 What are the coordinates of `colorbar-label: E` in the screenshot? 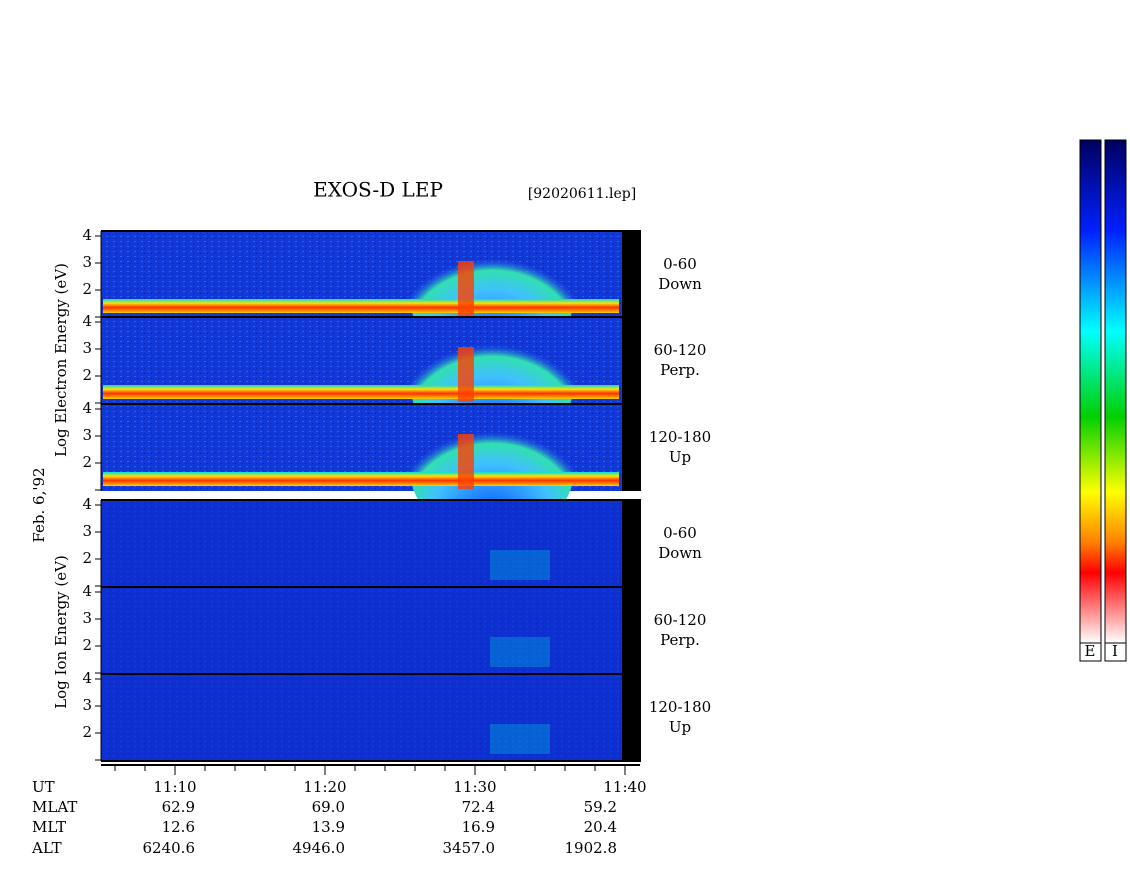 It's located at (1090, 651).